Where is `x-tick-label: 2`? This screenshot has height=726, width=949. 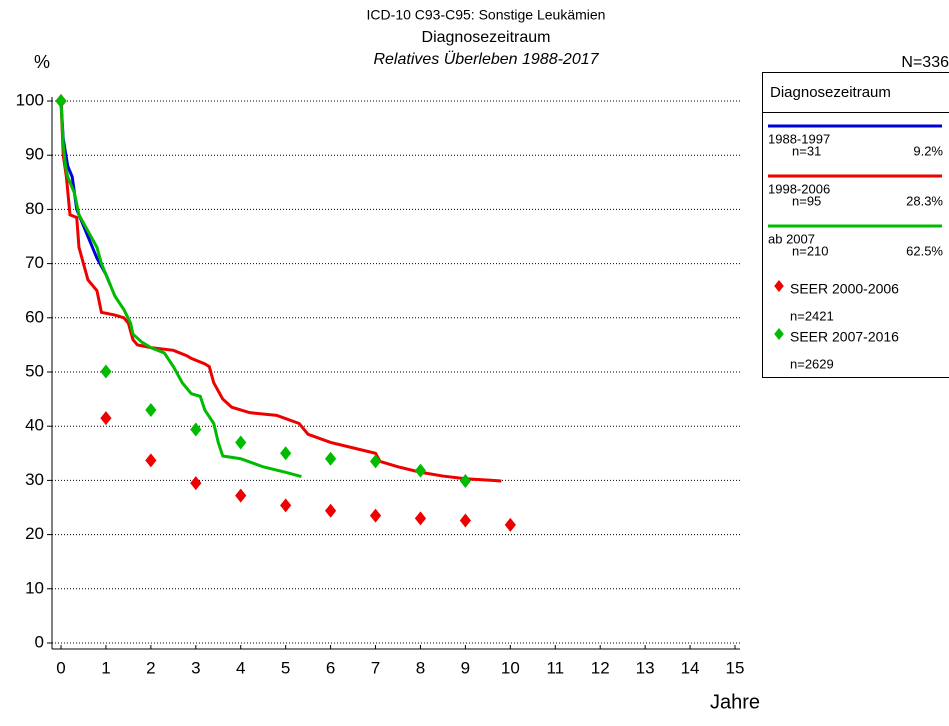
x-tick-label: 2 is located at coordinates (150, 667).